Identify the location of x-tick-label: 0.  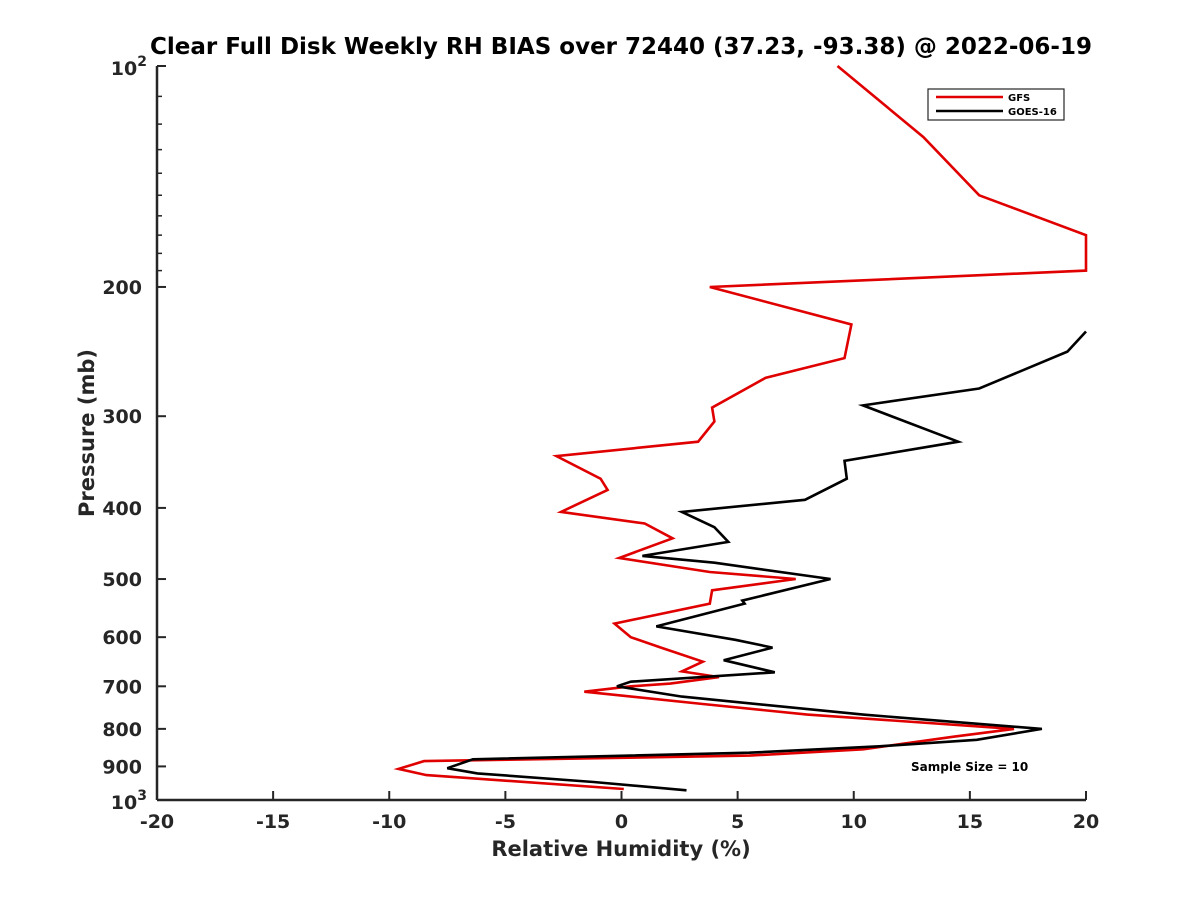
(621, 822).